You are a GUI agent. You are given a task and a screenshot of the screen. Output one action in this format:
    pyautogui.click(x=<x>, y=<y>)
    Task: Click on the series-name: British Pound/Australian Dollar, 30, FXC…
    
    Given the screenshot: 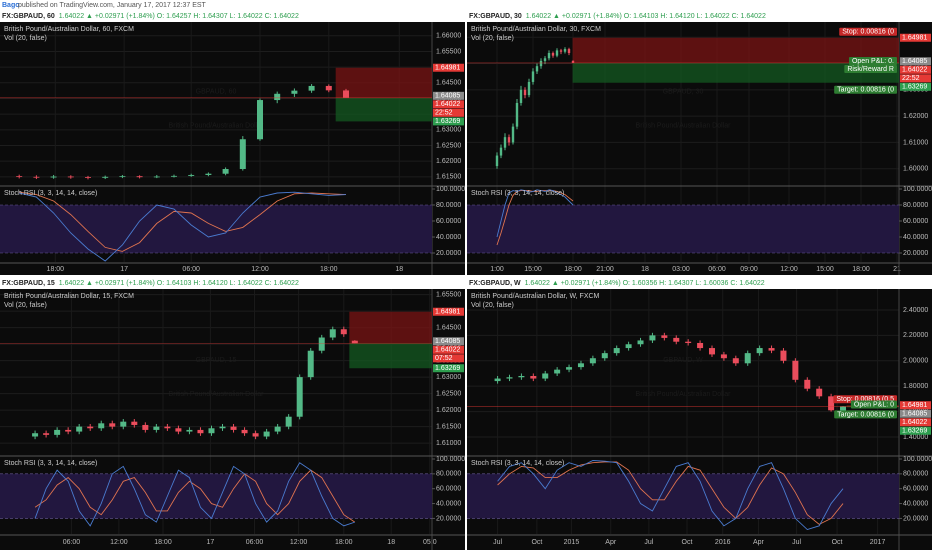 What is the action you would take?
    pyautogui.click(x=536, y=29)
    